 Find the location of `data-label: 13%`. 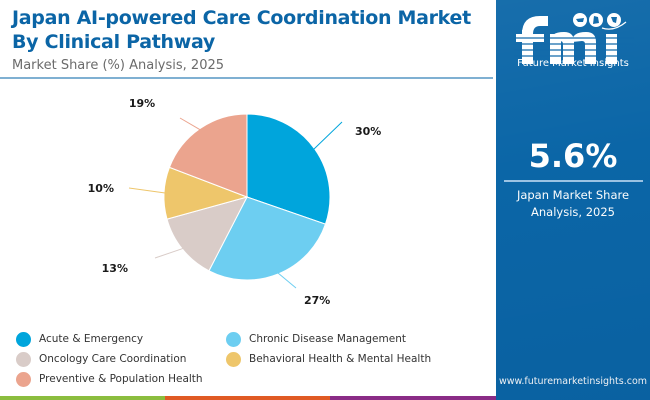

data-label: 13% is located at coordinates (115, 268).